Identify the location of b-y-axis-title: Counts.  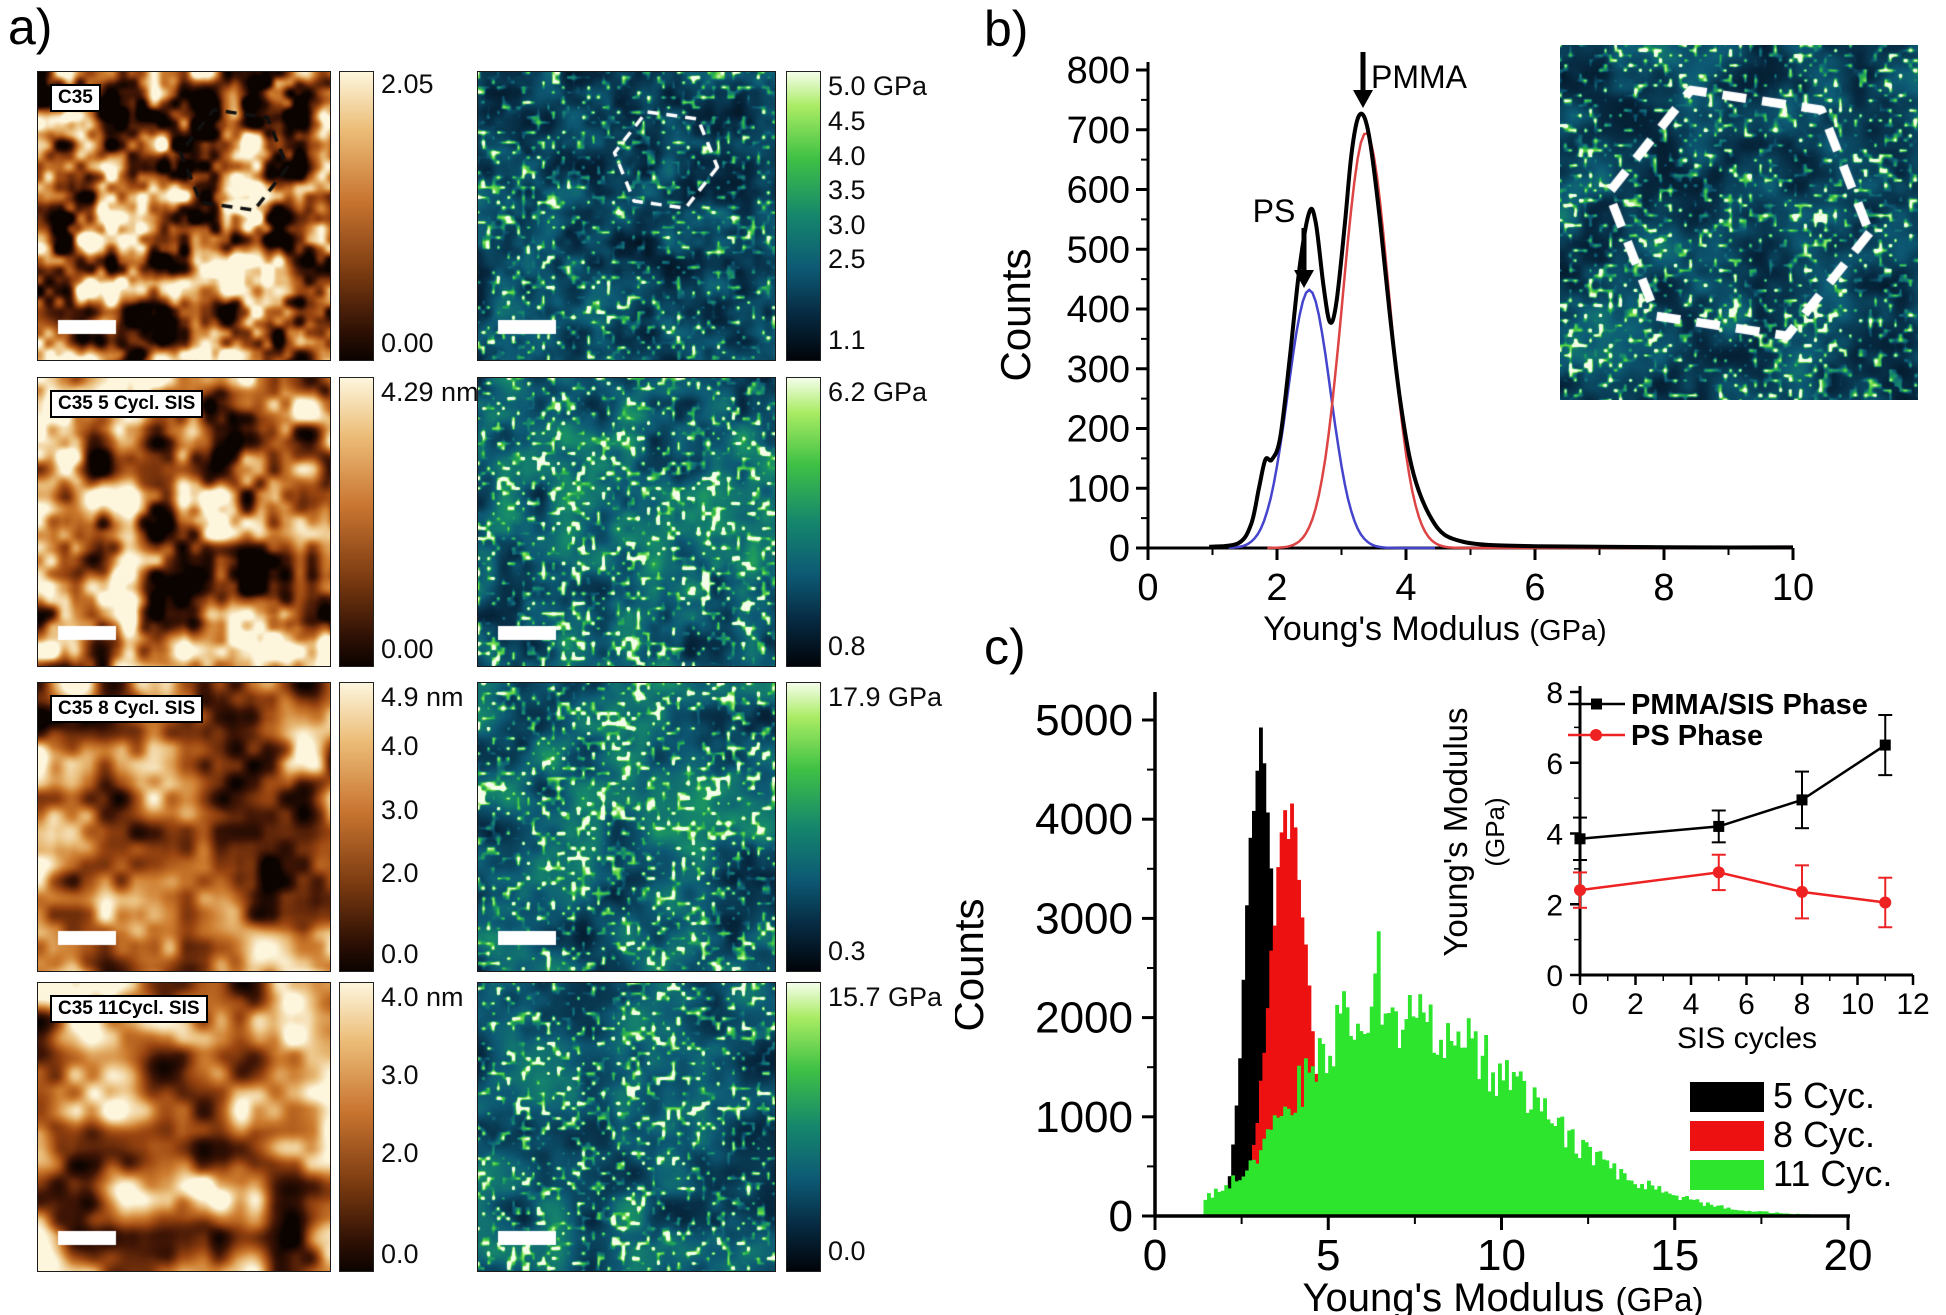
(1015, 314).